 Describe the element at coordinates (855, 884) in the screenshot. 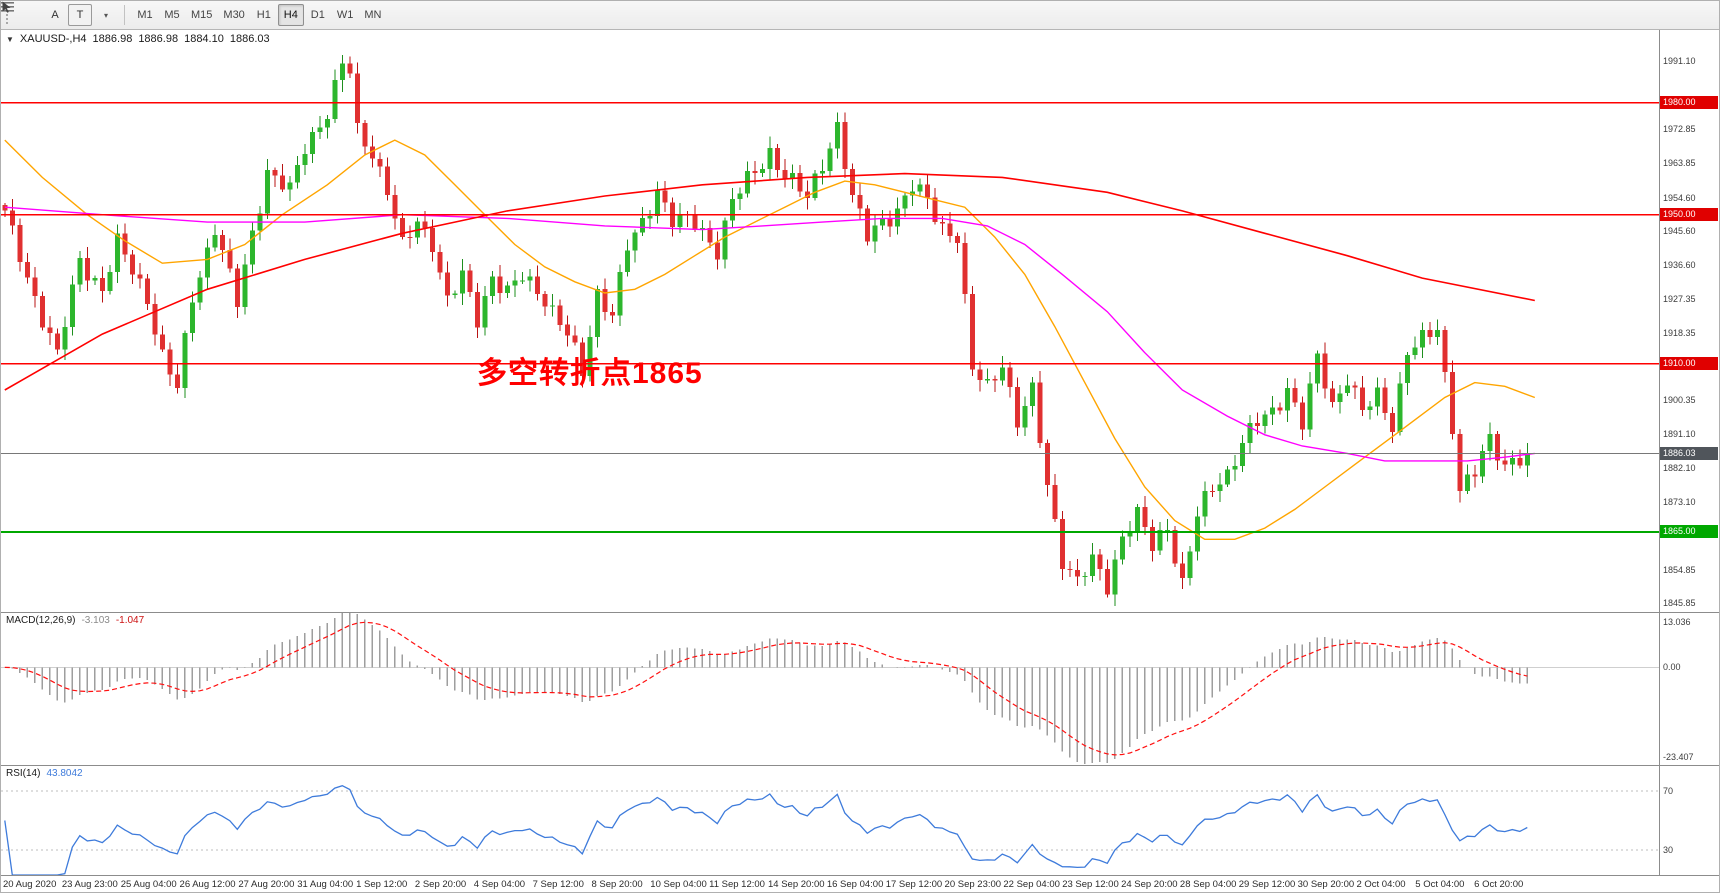

I see `time-axis-label: 16 Sep 04:00` at that location.